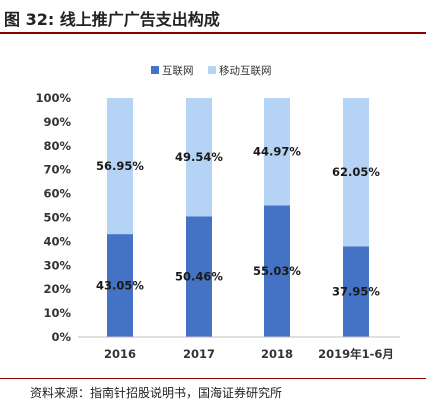 The width and height of the screenshot is (426, 405). What do you see at coordinates (57, 146) in the screenshot?
I see `y-tick-label: 80%` at bounding box center [57, 146].